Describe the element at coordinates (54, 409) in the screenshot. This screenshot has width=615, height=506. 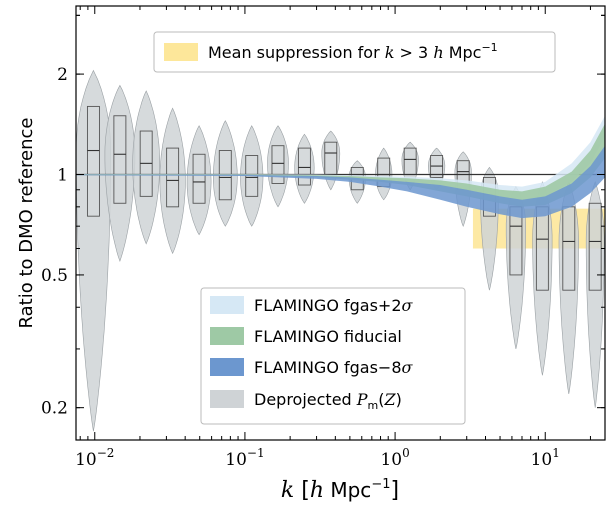
I see `y-tick-label: 0.2` at that location.